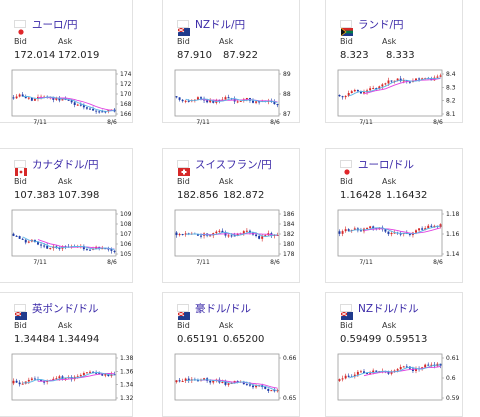  Describe the element at coordinates (79, 339) in the screenshot. I see `ask-value: 1.34494` at that location.